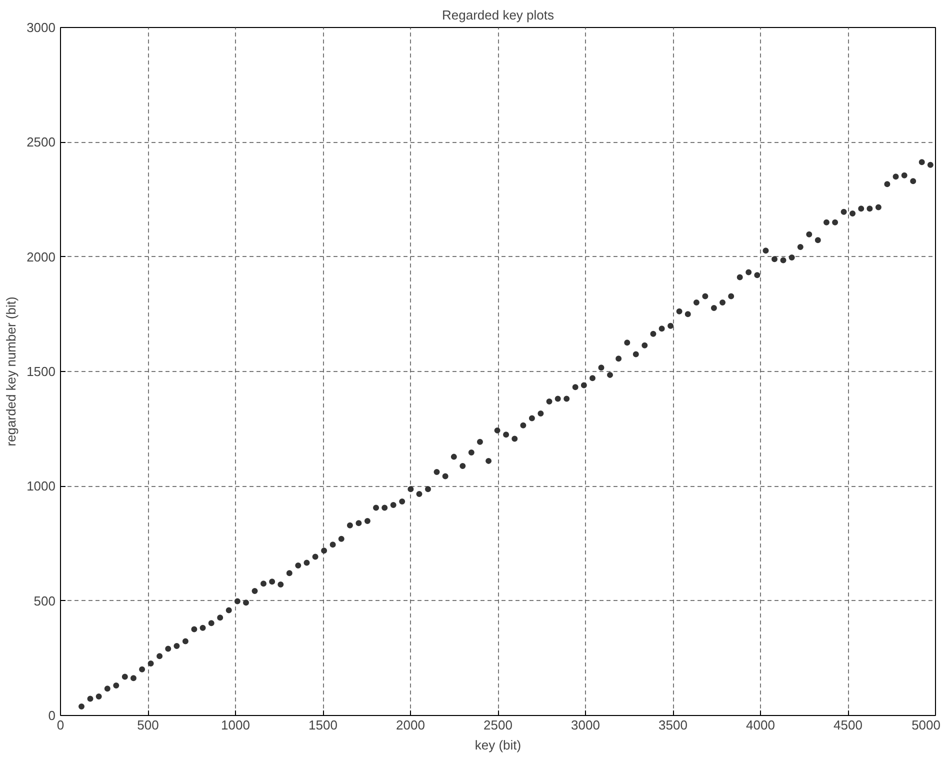  Describe the element at coordinates (673, 725) in the screenshot. I see `x-tick-label: 3500` at that location.